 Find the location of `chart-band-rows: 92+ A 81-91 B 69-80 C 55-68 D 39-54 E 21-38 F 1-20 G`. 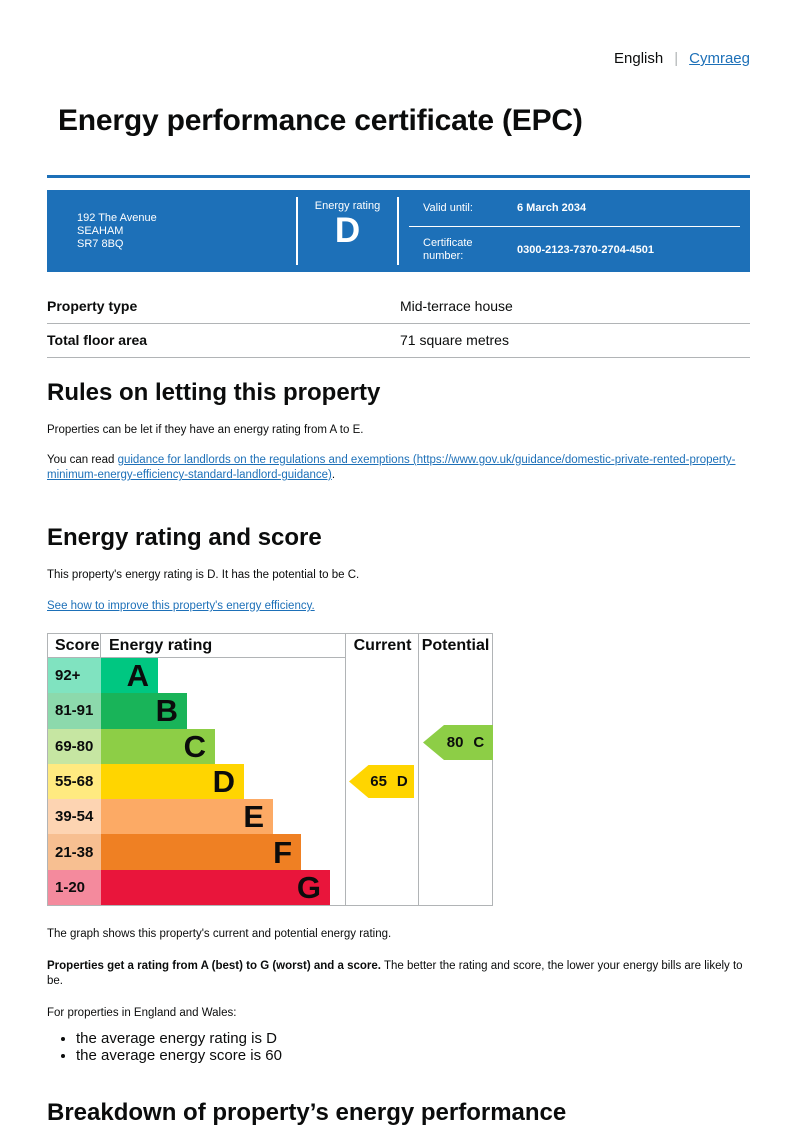

chart-band-rows: 92+ A 81-91 B 69-80 C 55-68 D 39-54 E 21-38 F 1-20 G is located at coordinates (270, 781).